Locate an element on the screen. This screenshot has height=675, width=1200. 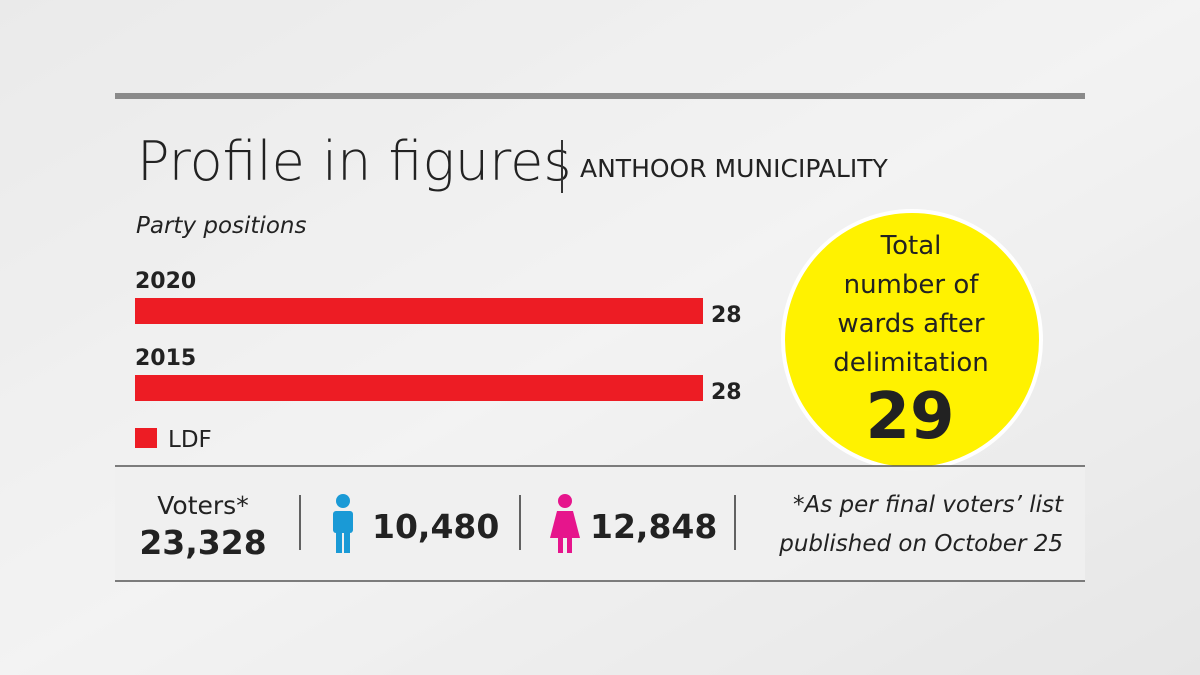
woman-icon is located at coordinates (565, 523).